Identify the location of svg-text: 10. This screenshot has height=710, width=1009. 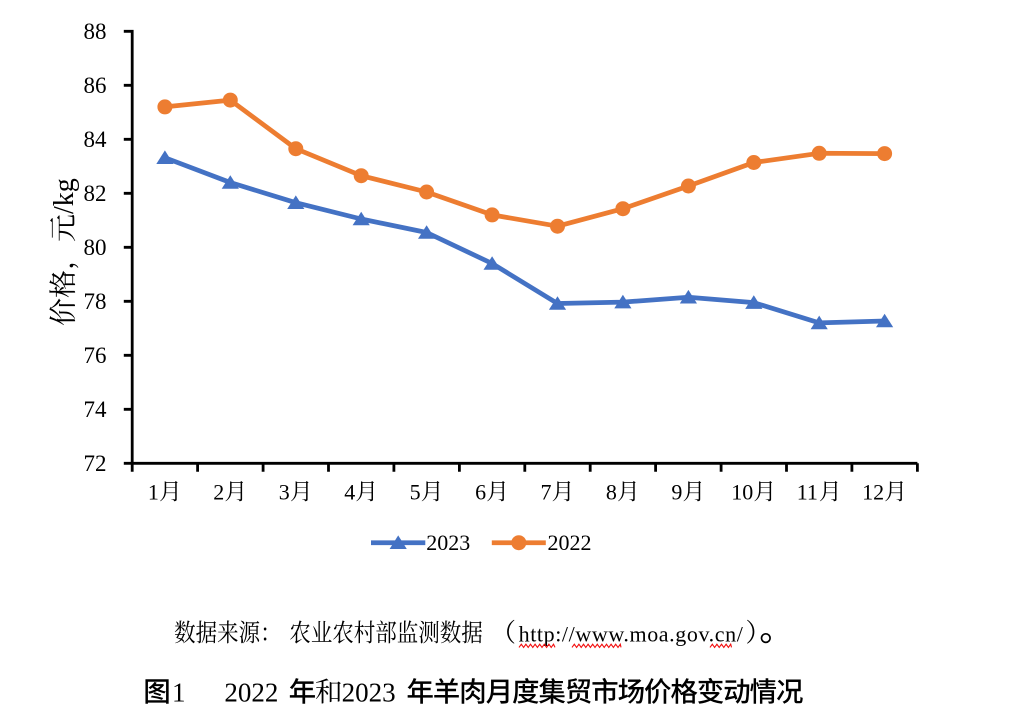
(742, 492).